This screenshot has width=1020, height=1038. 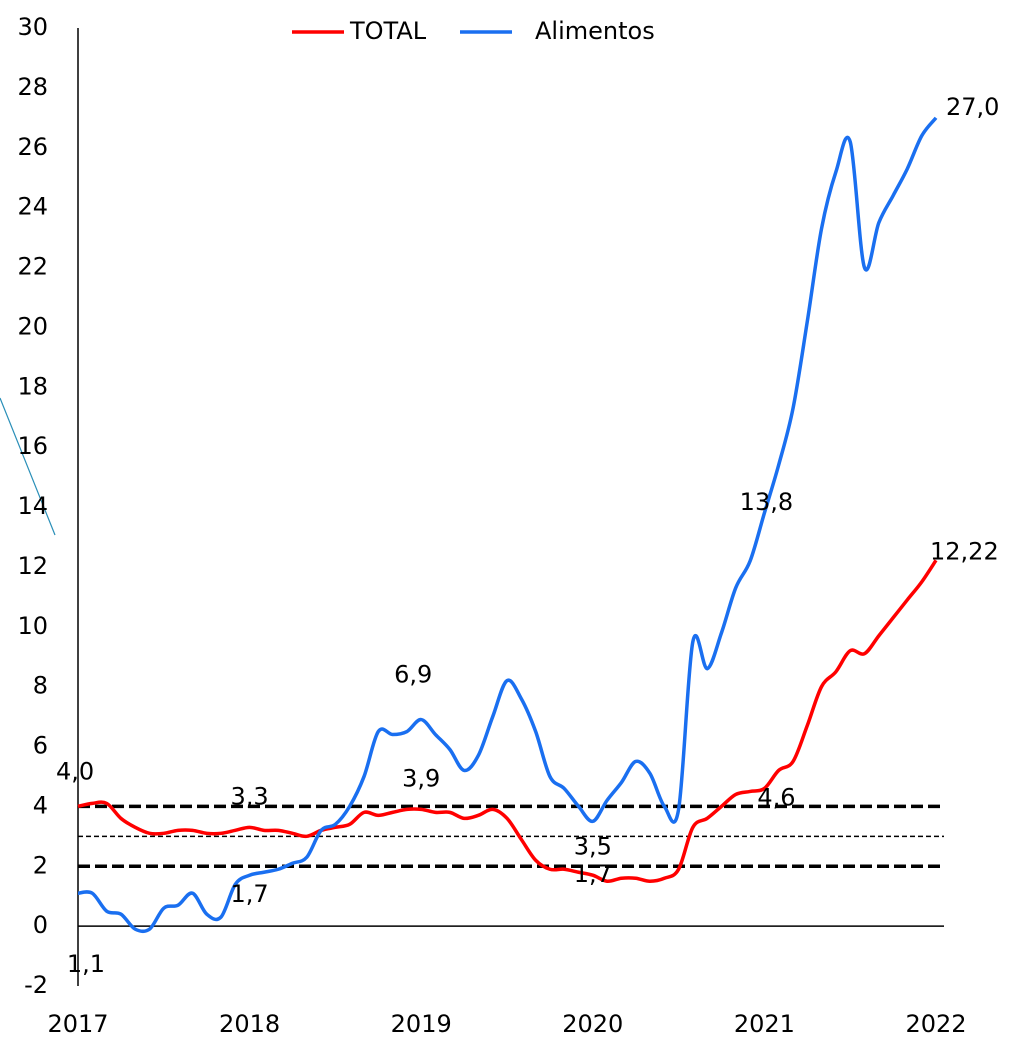 What do you see at coordinates (32, 626) in the screenshot?
I see `y-tick-label: 10` at bounding box center [32, 626].